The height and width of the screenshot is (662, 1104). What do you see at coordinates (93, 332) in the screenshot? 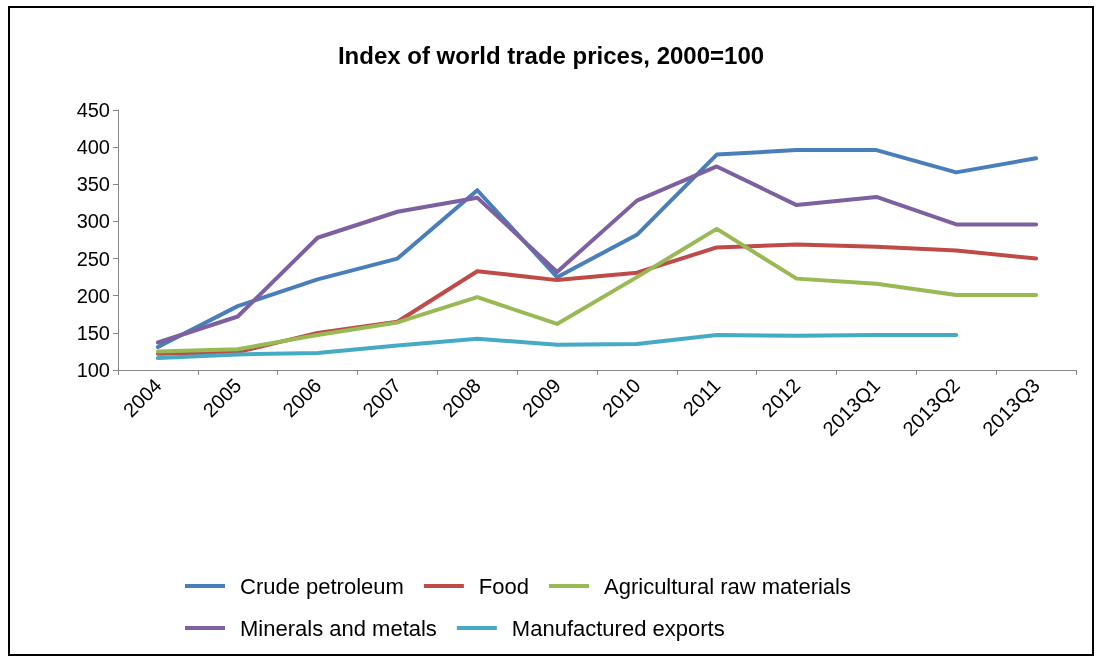
I see `y-tick-label: 150` at bounding box center [93, 332].